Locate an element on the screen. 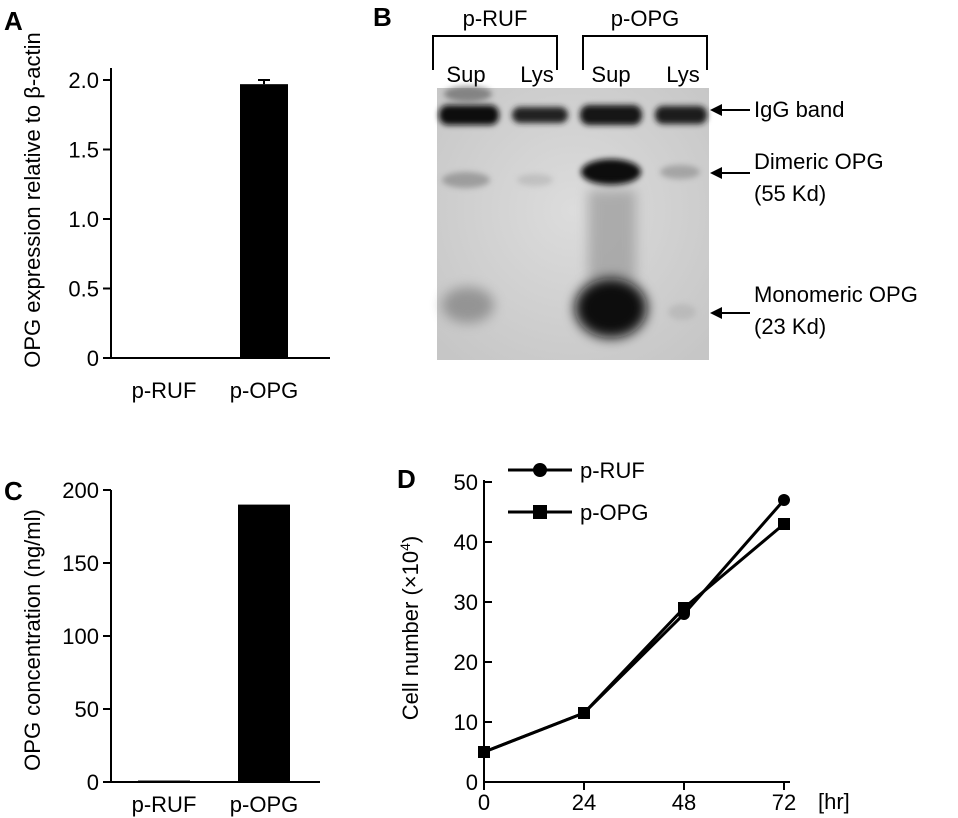 This screenshot has width=958, height=818. panel-letter-c: C is located at coordinates (13, 491).